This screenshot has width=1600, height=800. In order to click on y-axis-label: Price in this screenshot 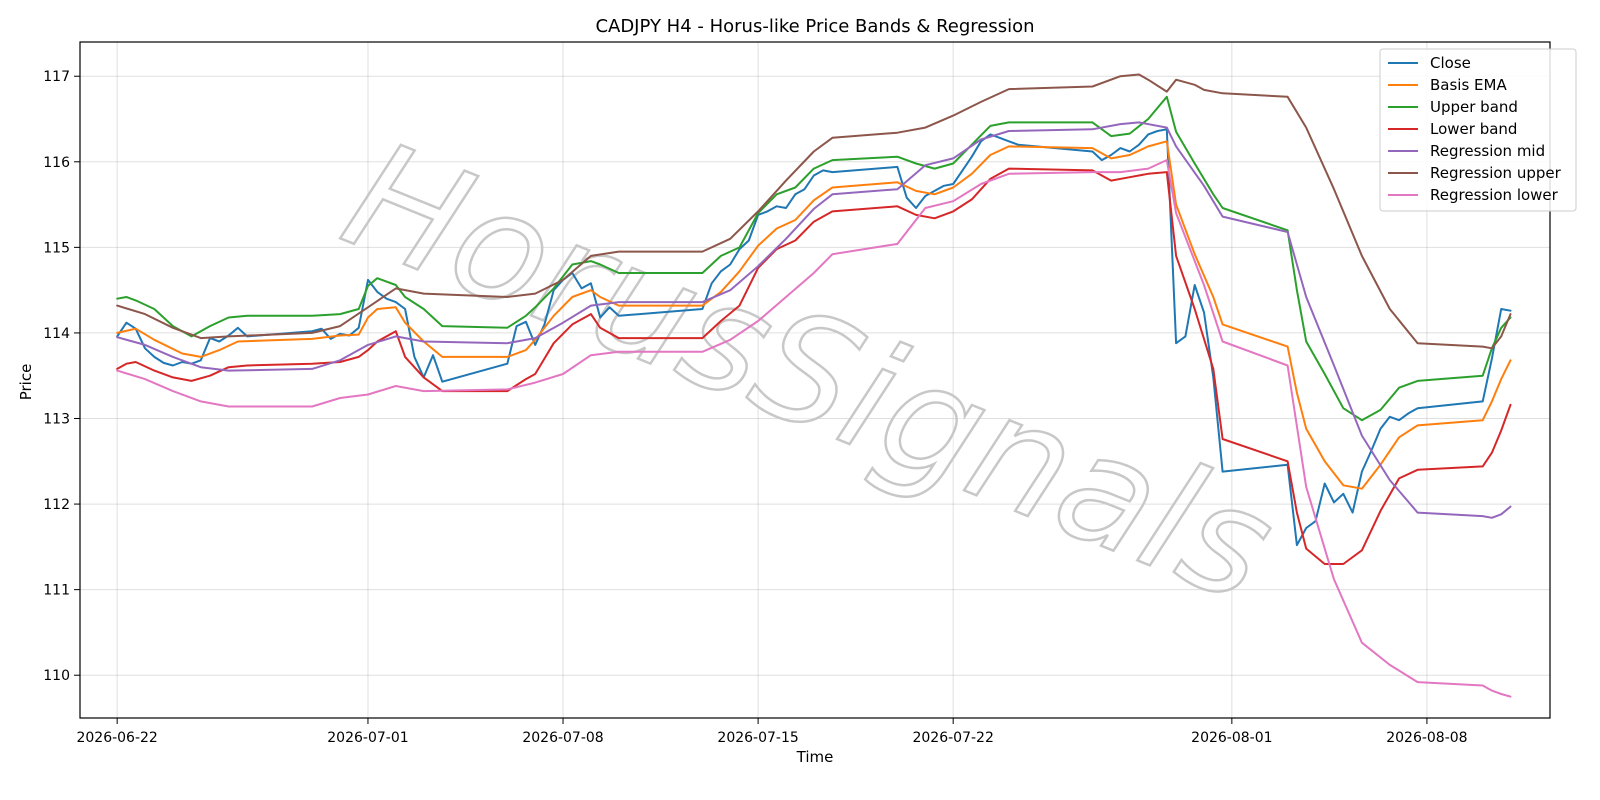, I will do `click(26, 382)`.